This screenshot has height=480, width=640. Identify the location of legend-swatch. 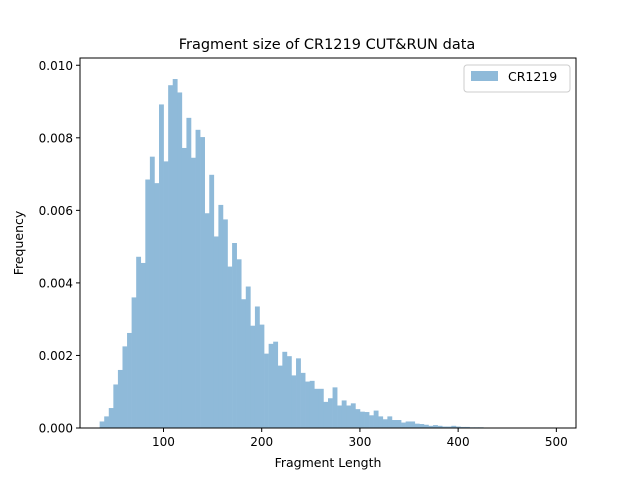
(484, 76).